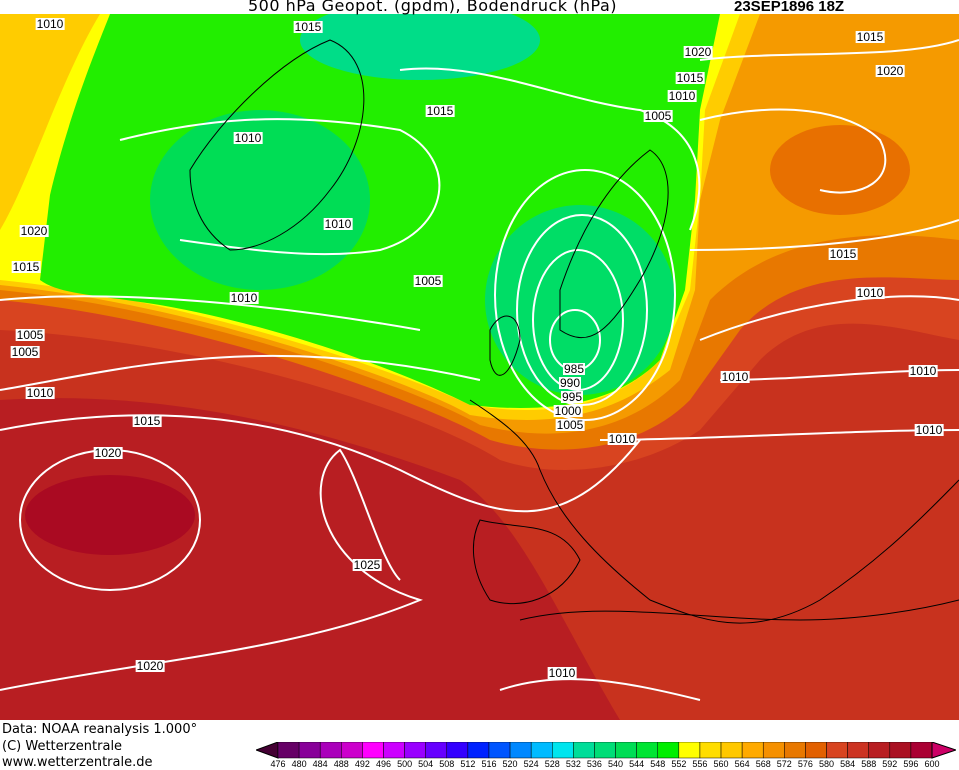 The width and height of the screenshot is (959, 770). I want to click on legend-tick-label: 548, so click(658, 764).